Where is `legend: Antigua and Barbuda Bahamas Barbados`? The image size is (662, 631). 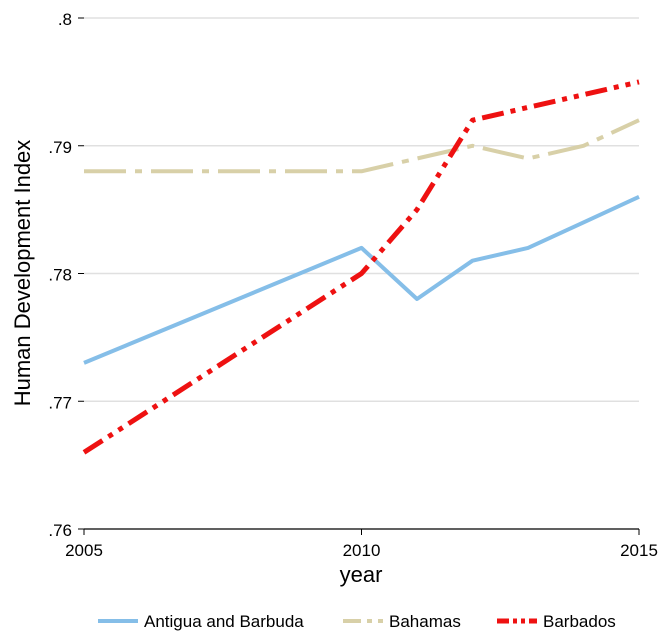
legend: Antigua and Barbuda Bahamas Barbados is located at coordinates (357, 621).